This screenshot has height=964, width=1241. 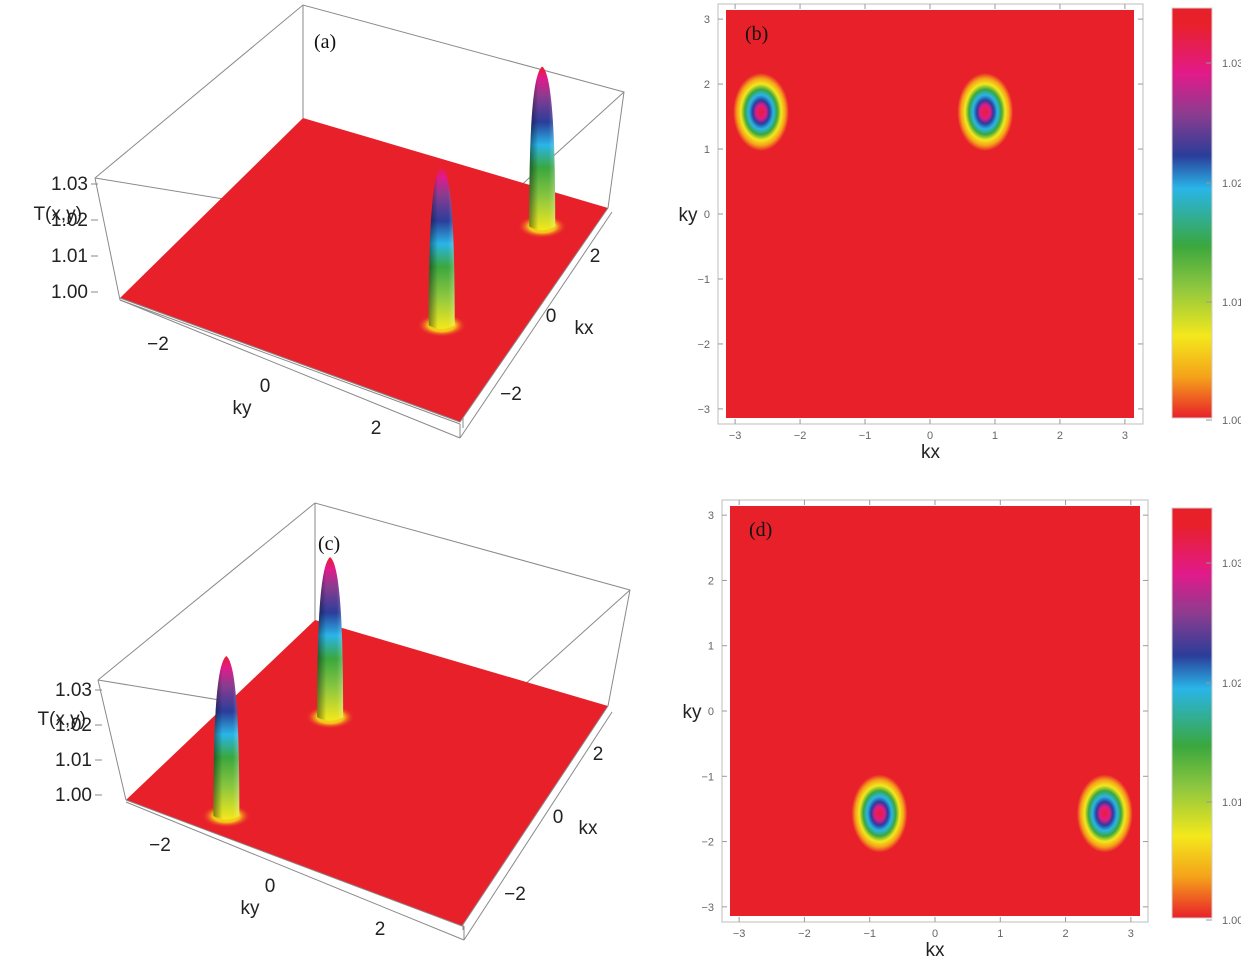 I want to click on panel-a-surface-plane, so click(x=364, y=270).